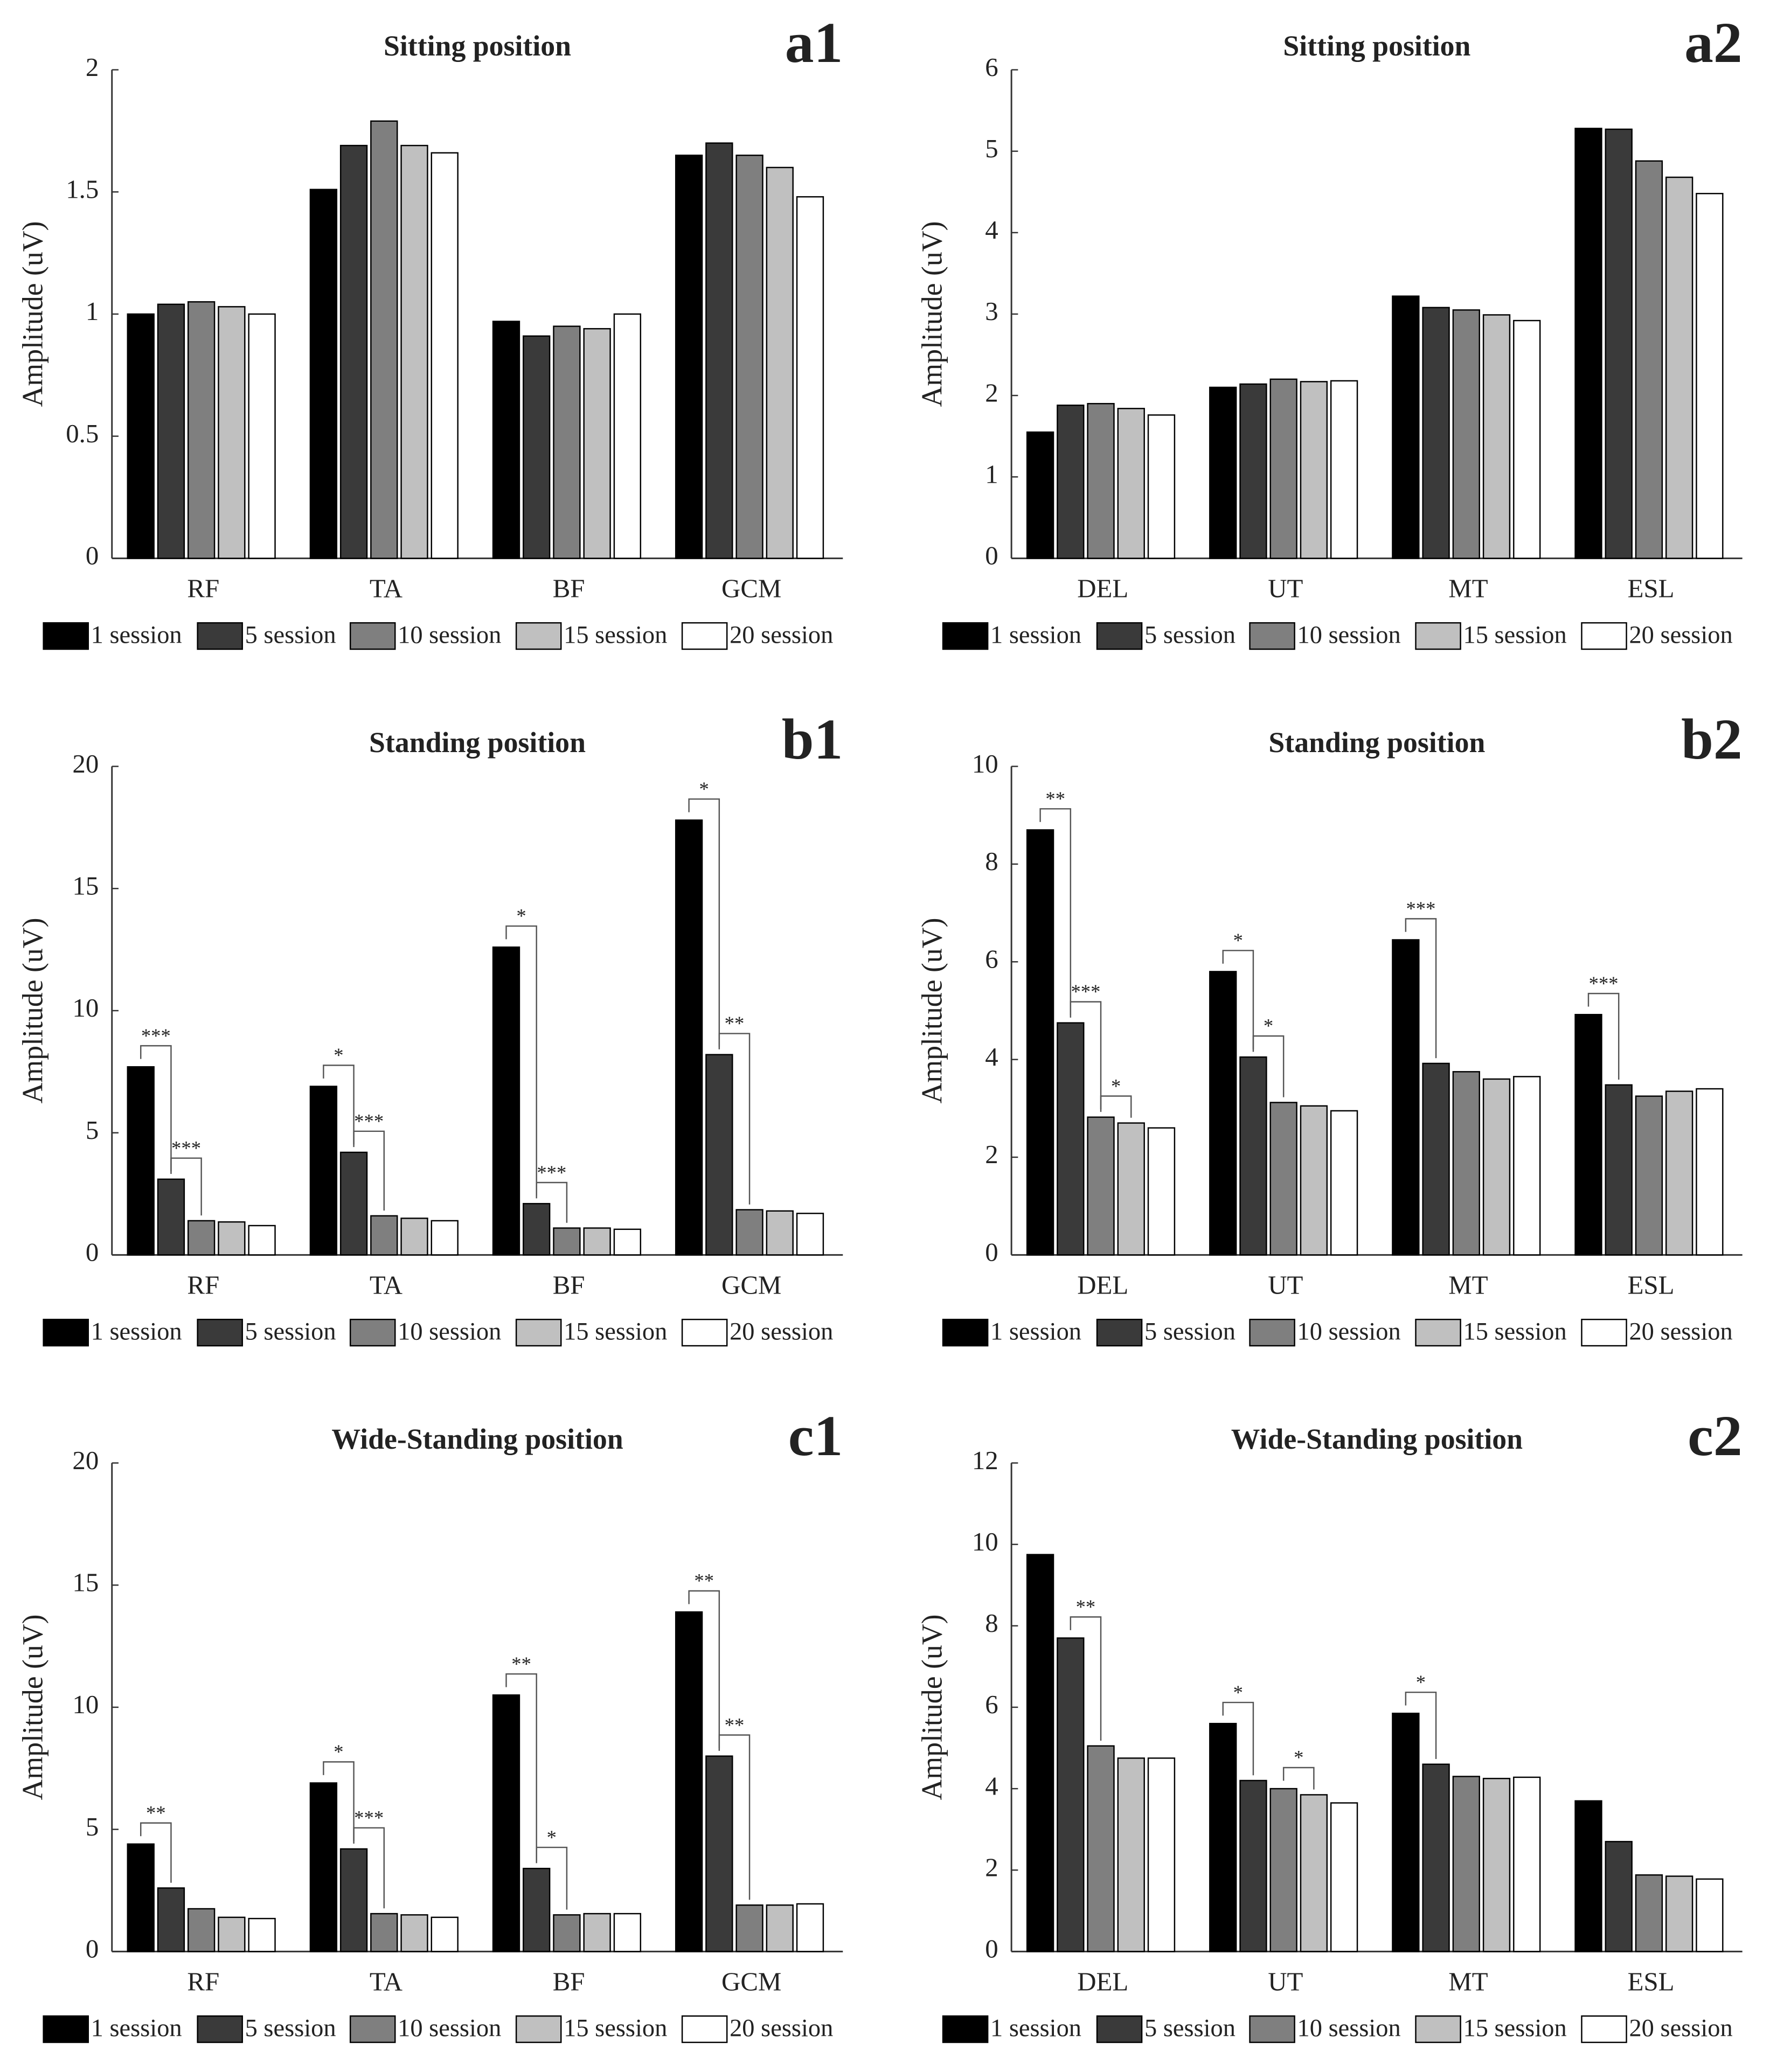  I want to click on chart-title: Wide-Standing position, so click(477, 1439).